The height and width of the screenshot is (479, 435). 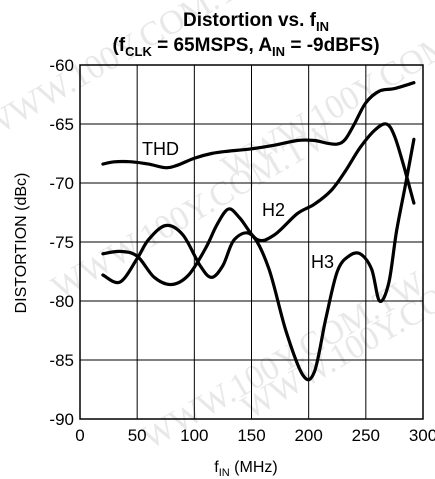 I want to click on series-line-thd, so click(x=258, y=125).